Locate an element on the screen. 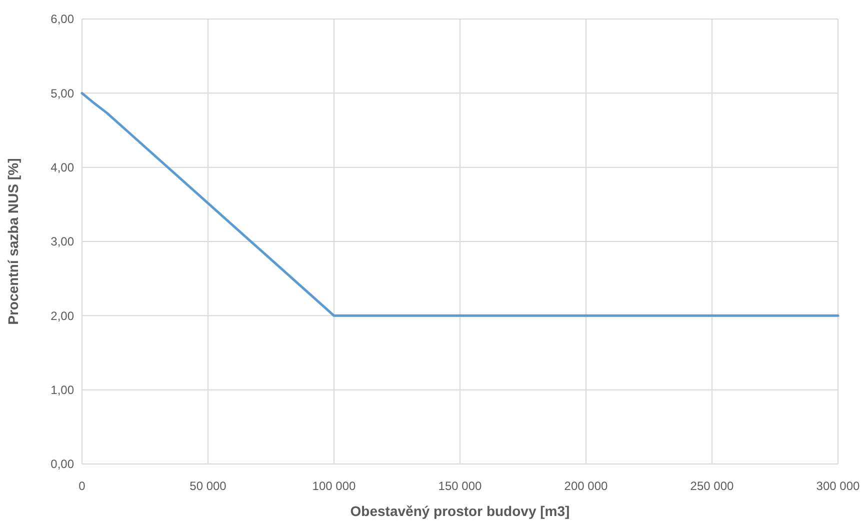 Image resolution: width=868 pixels, height=524 pixels. x-tick-label: 0 is located at coordinates (82, 486).